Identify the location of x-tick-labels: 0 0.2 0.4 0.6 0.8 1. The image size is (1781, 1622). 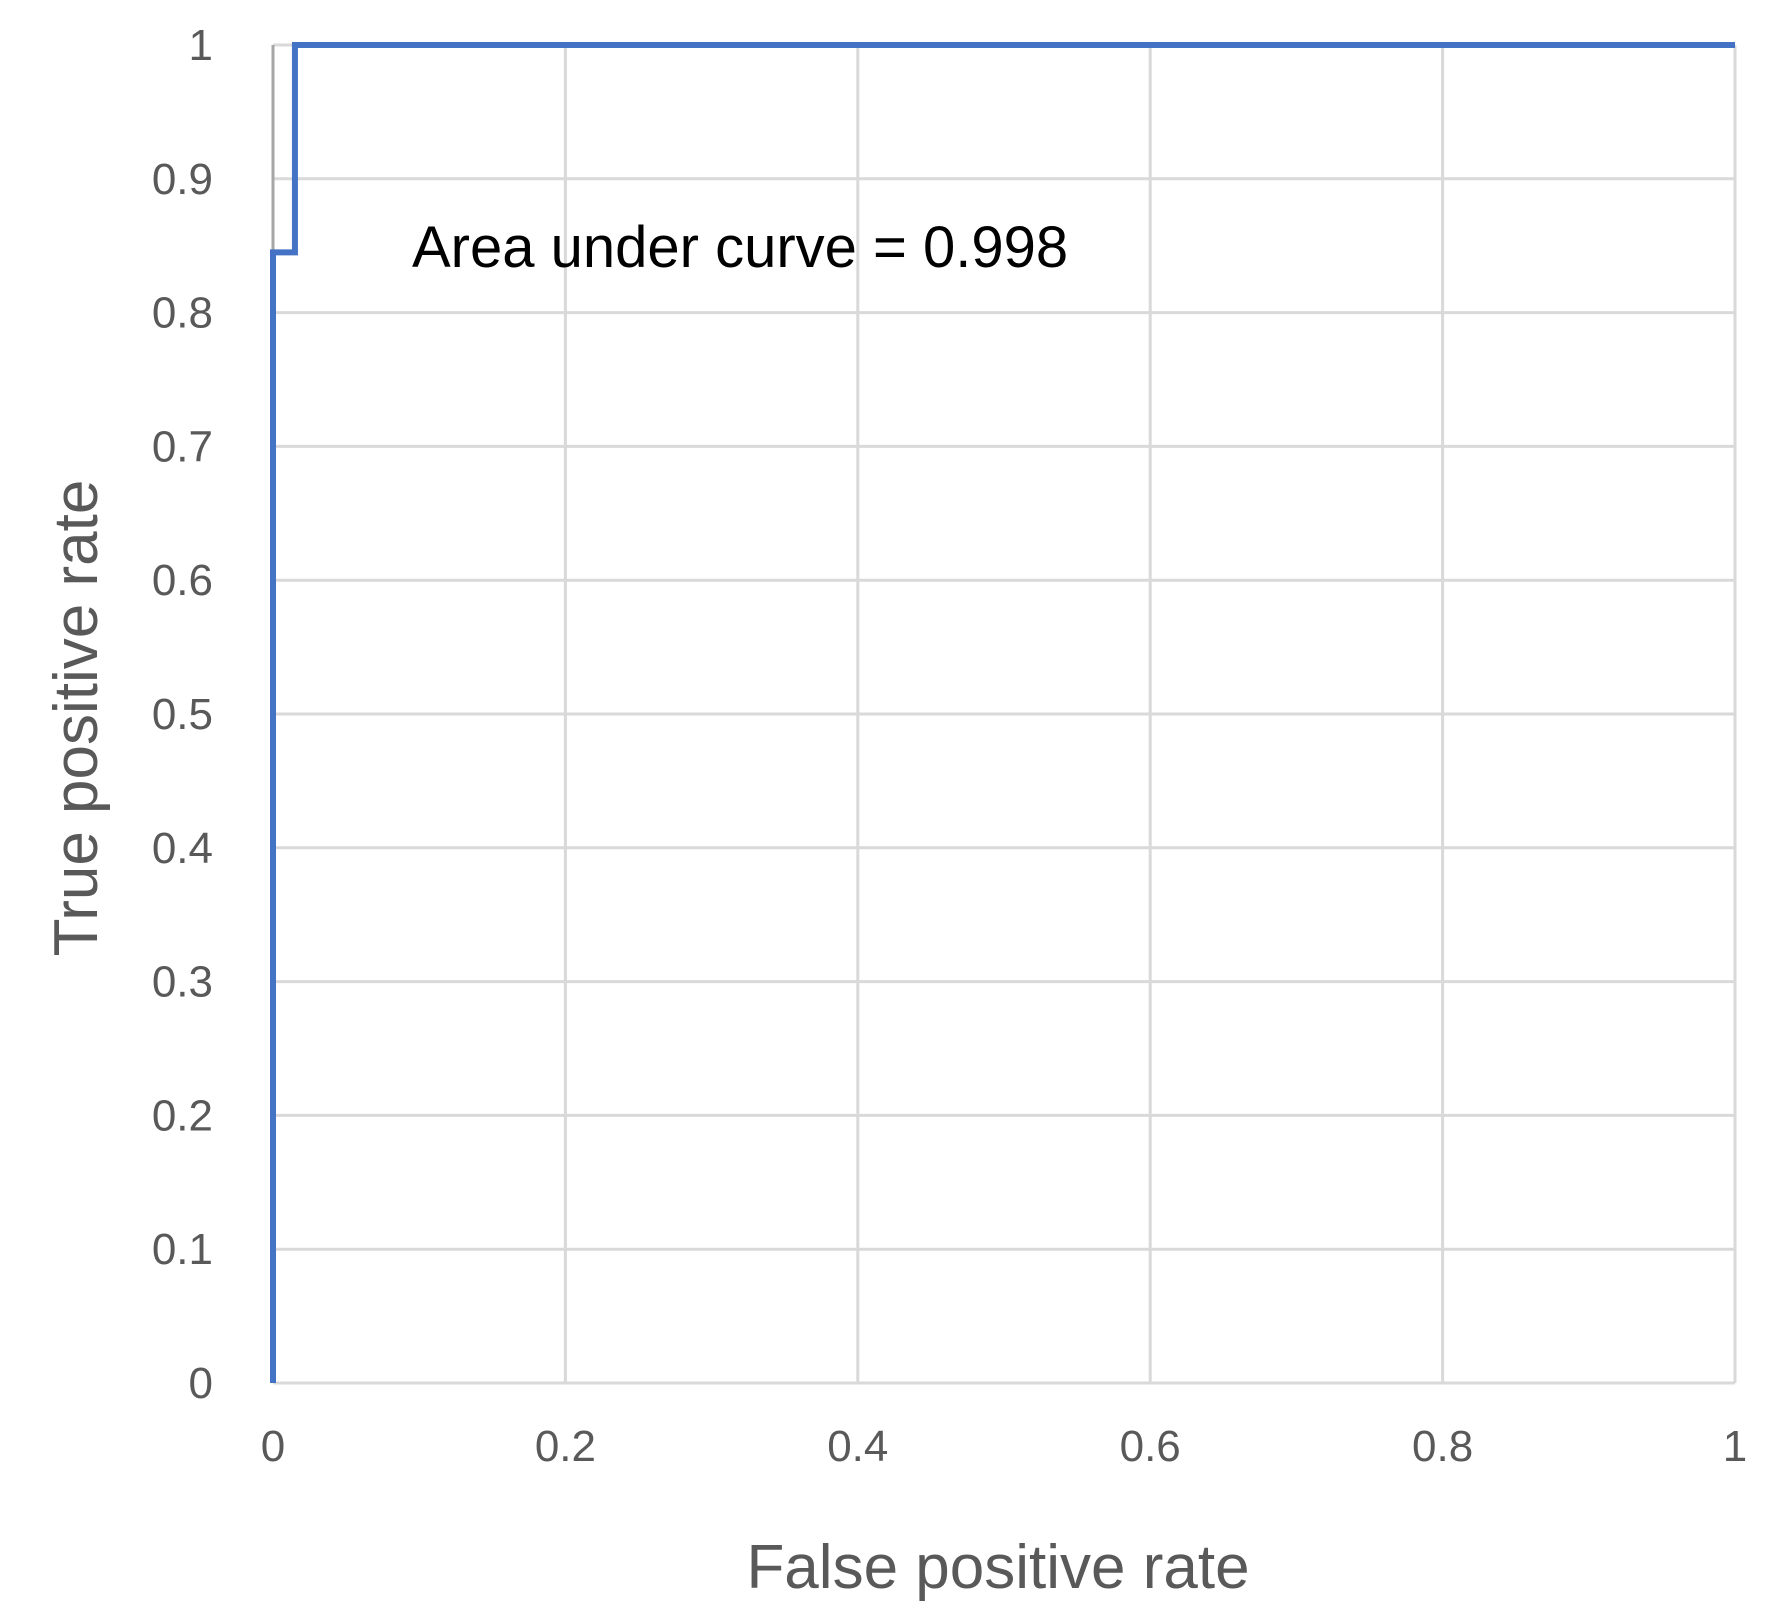
(1004, 1446).